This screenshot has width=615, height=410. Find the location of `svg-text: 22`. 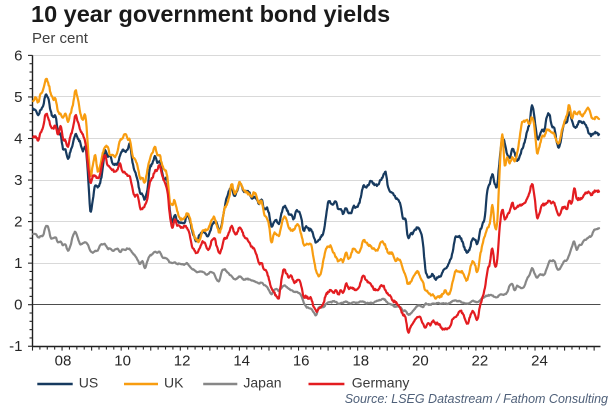

svg-text: 22 is located at coordinates (480, 361).